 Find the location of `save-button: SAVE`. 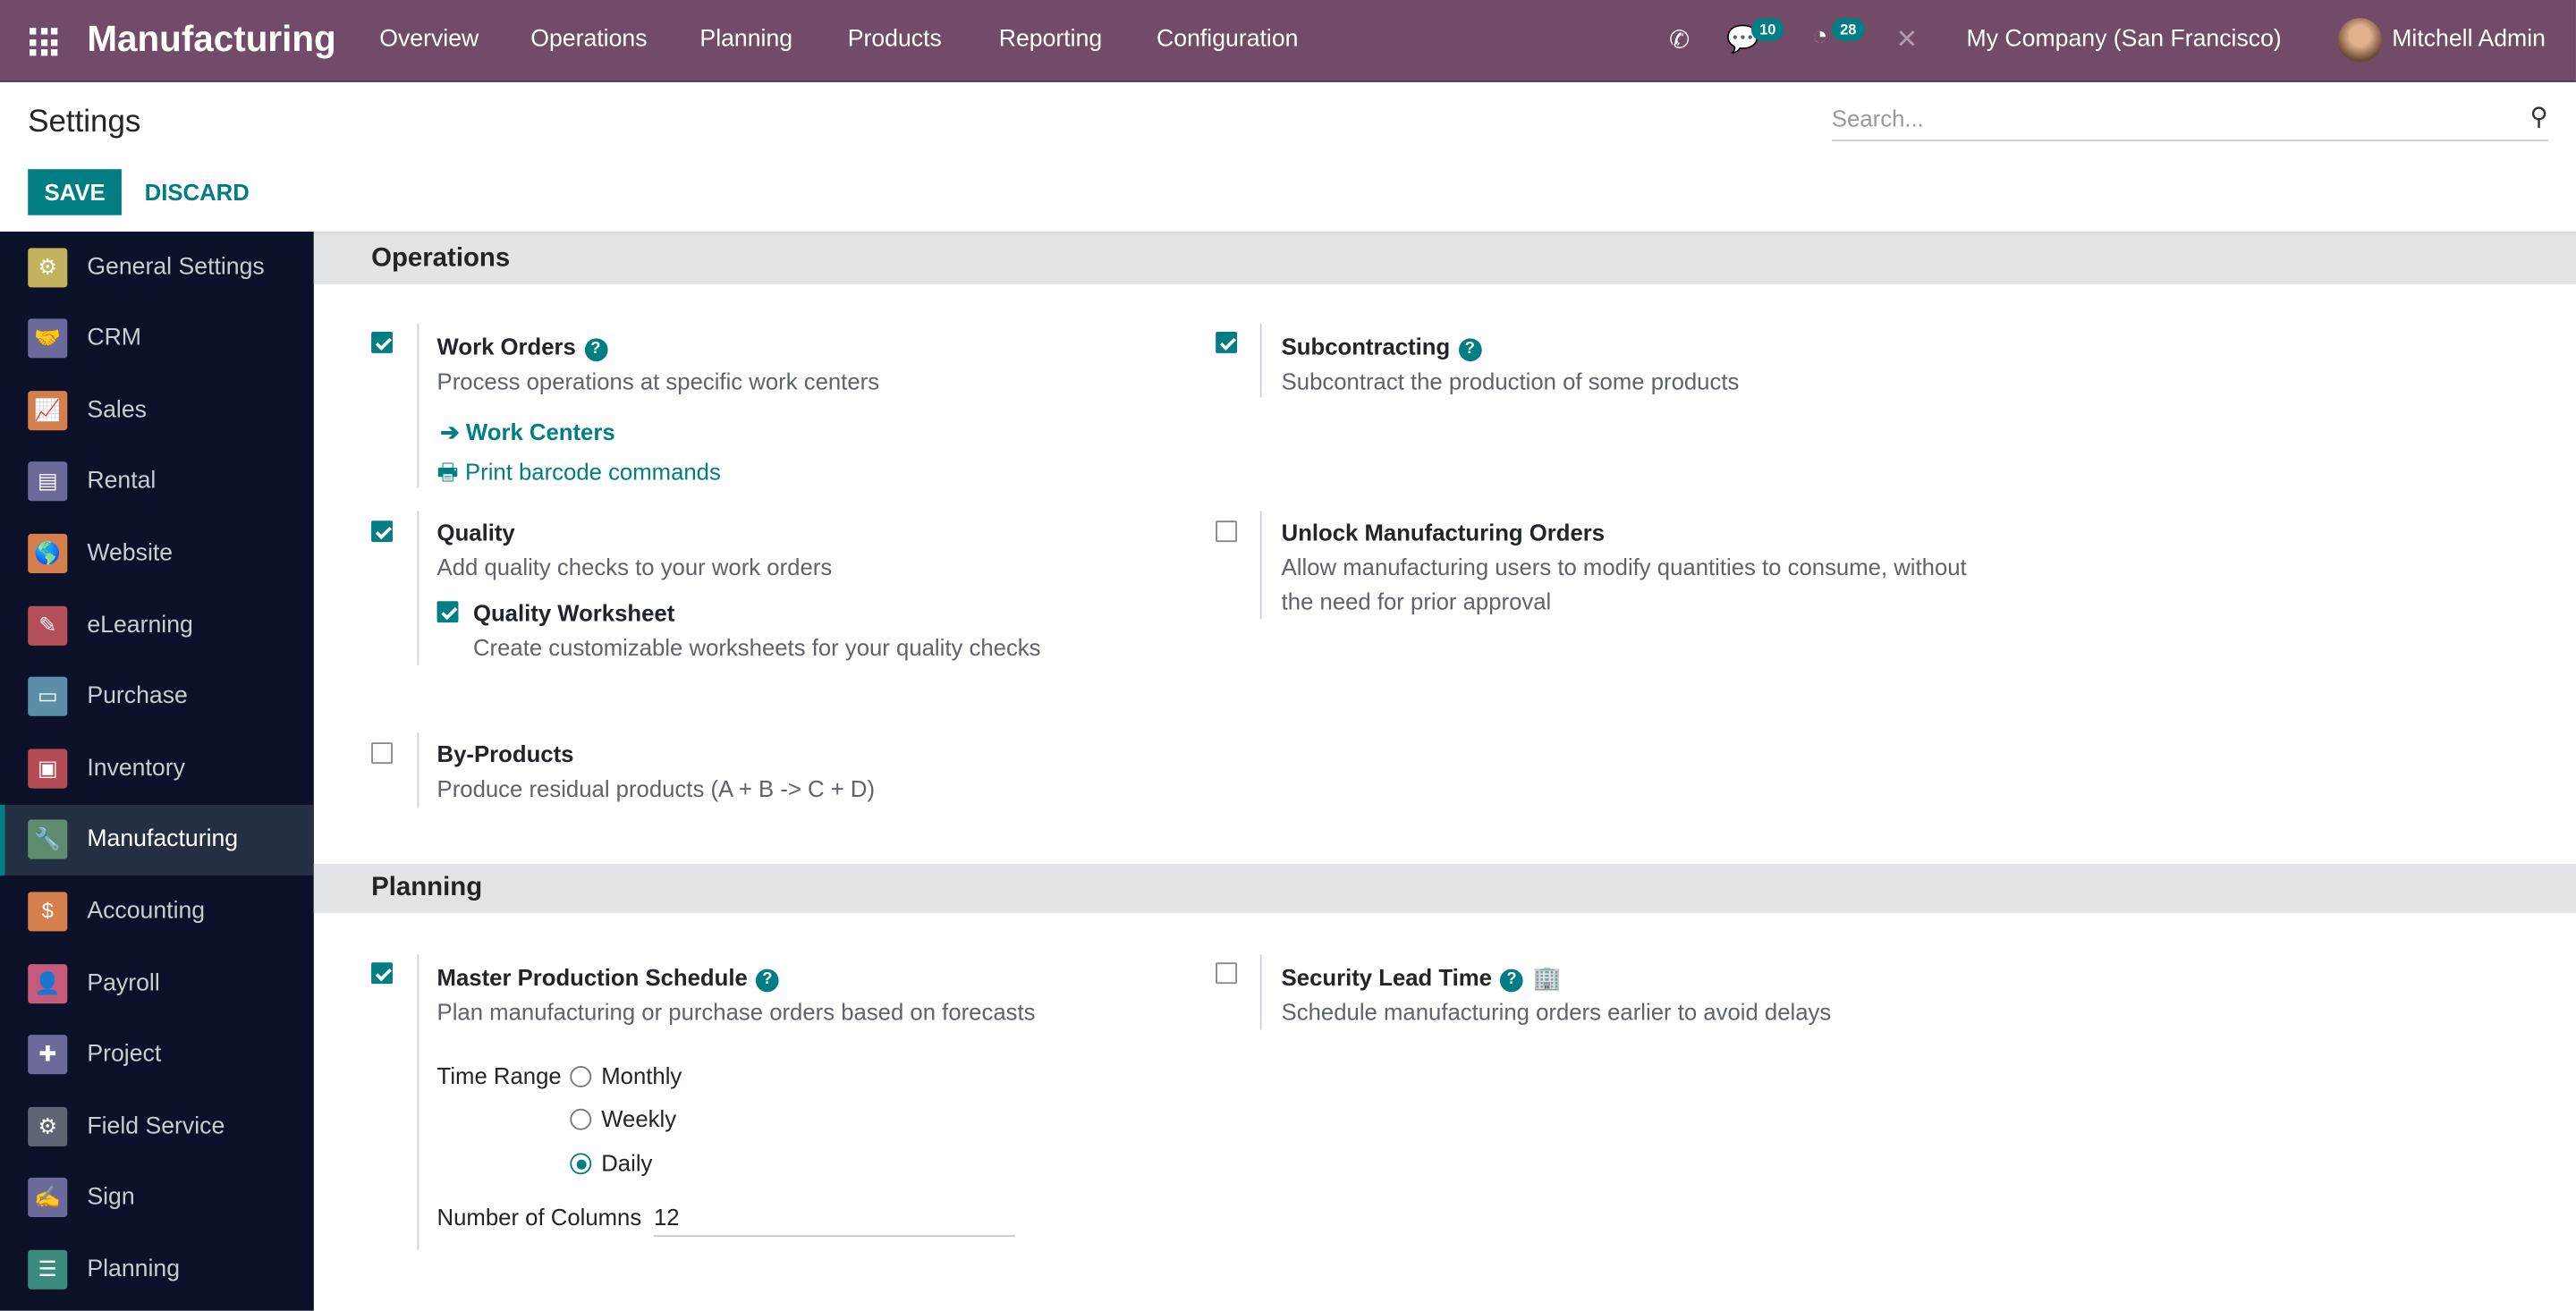

save-button: SAVE is located at coordinates (75, 192).